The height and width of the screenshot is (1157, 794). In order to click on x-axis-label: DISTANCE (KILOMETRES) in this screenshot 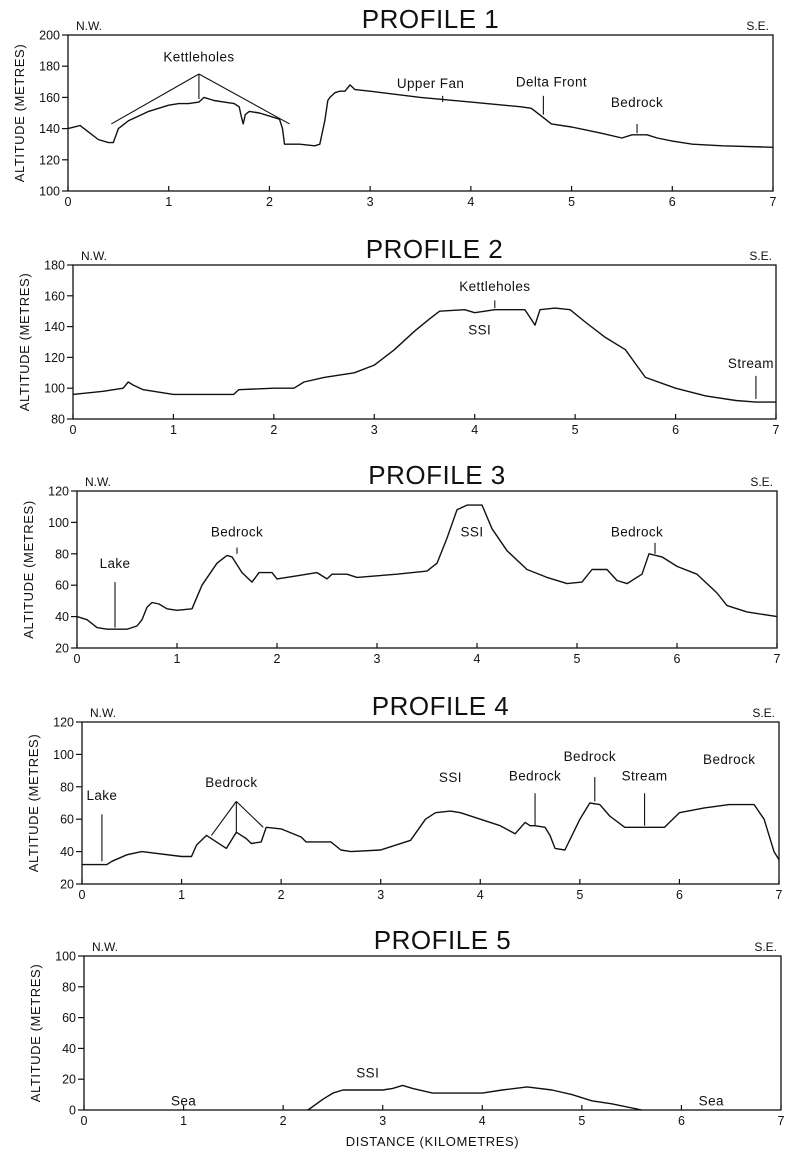, I will do `click(432, 1141)`.